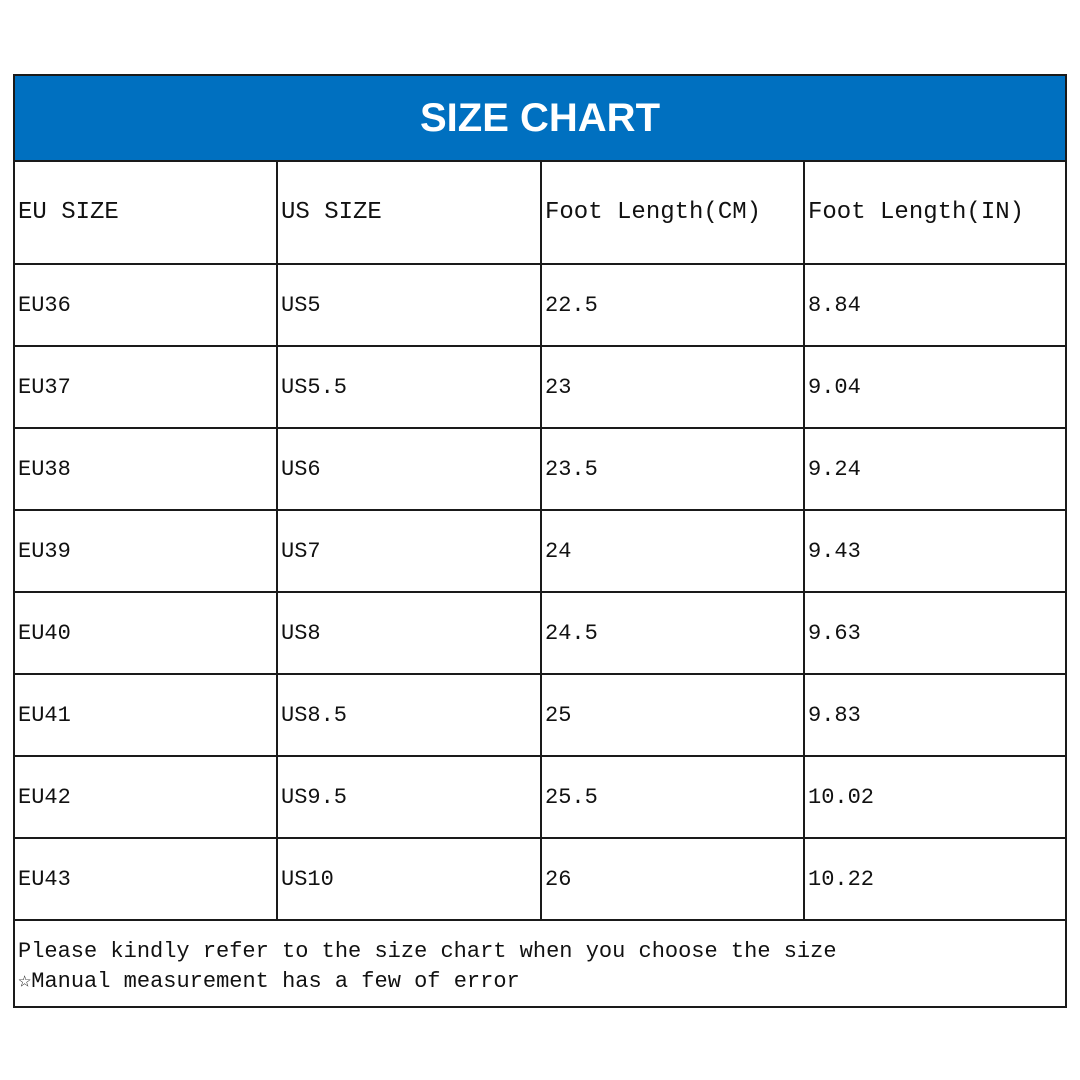 The image size is (1080, 1080). Describe the element at coordinates (916, 212) in the screenshot. I see `column-header-foot-length-in: Foot Length(IN)` at that location.